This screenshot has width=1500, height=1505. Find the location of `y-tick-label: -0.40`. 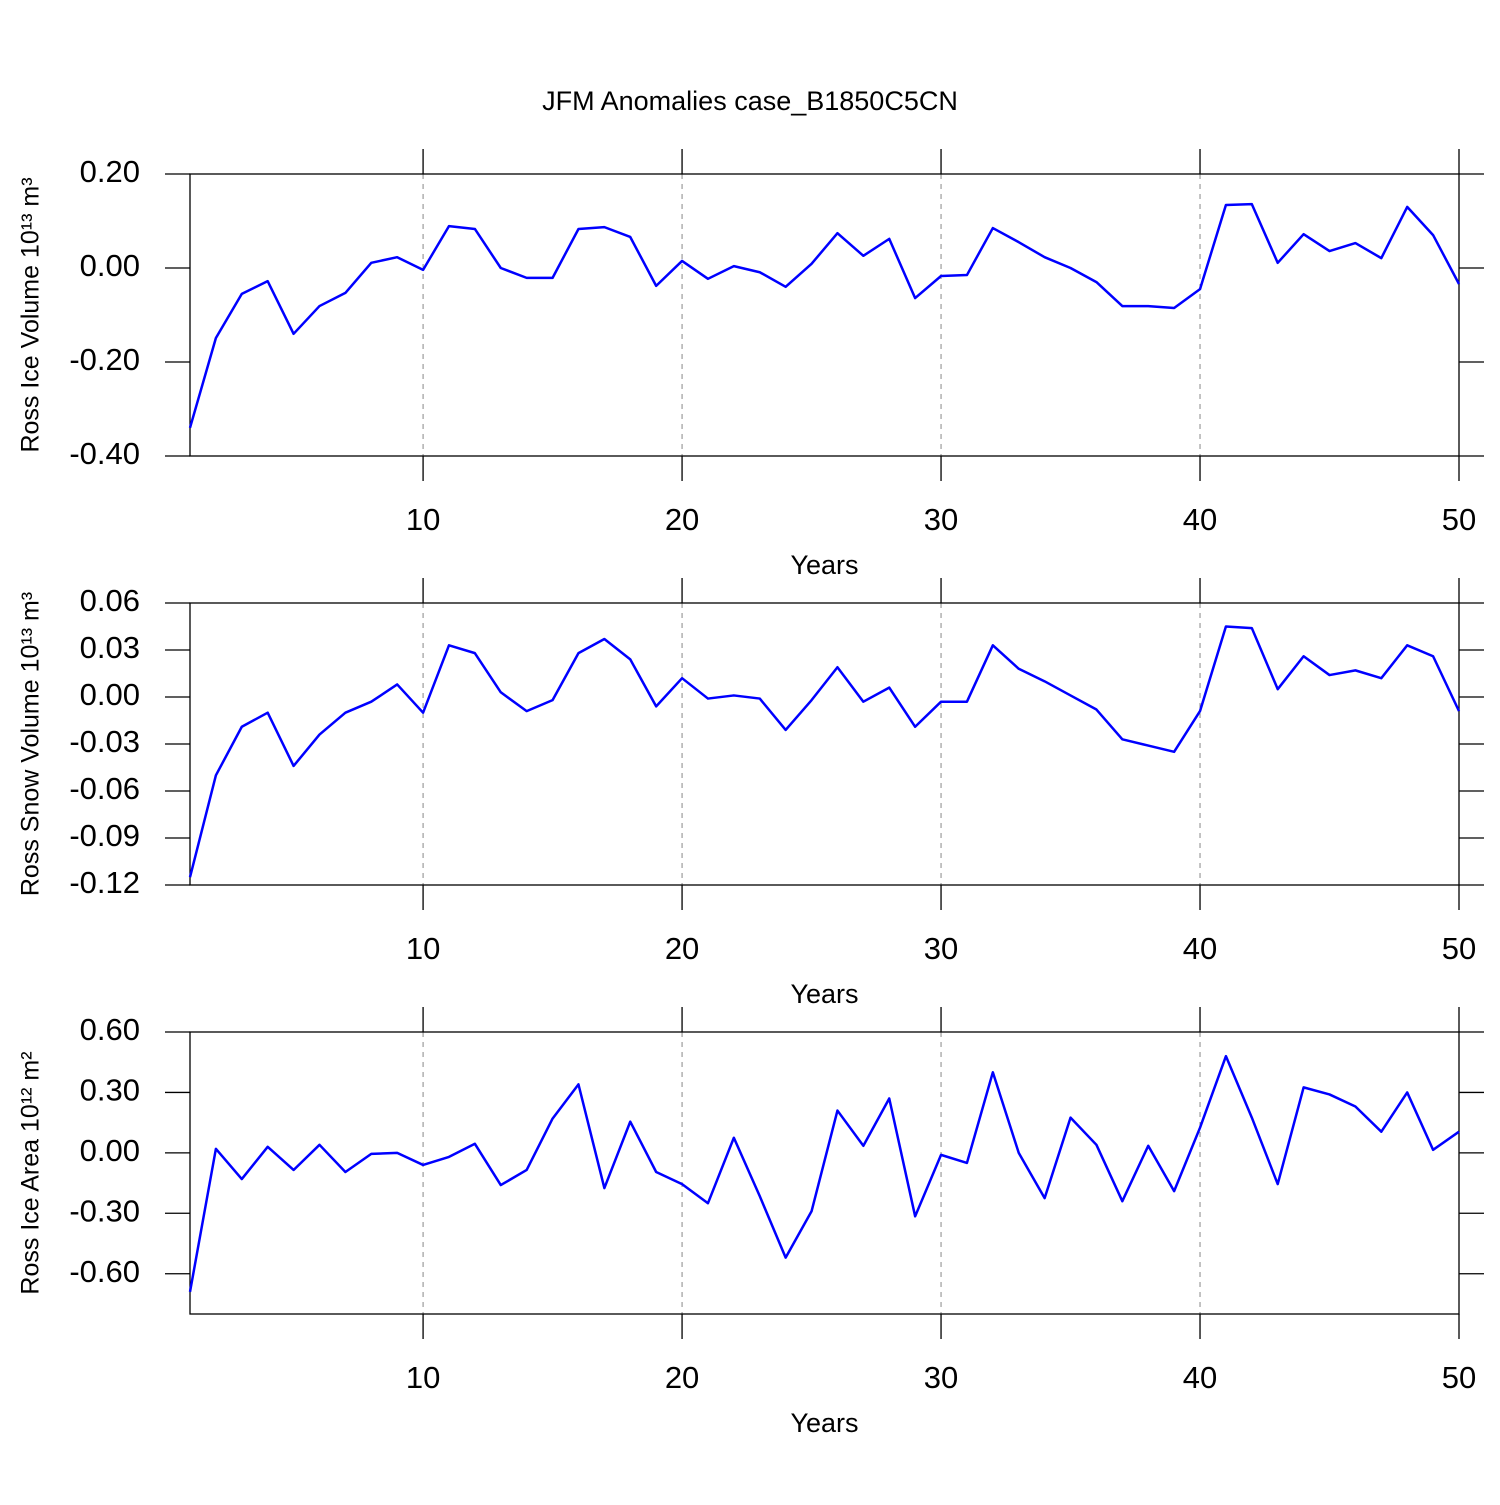

y-tick-label: -0.40 is located at coordinates (104, 453).